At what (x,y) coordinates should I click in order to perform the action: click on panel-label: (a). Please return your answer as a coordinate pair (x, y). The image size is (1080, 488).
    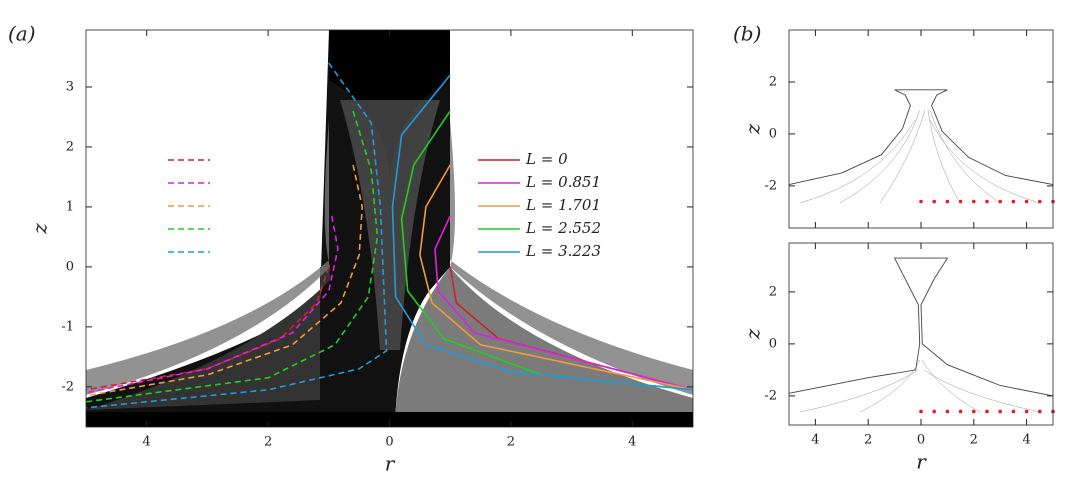
    Looking at the image, I should click on (22, 34).